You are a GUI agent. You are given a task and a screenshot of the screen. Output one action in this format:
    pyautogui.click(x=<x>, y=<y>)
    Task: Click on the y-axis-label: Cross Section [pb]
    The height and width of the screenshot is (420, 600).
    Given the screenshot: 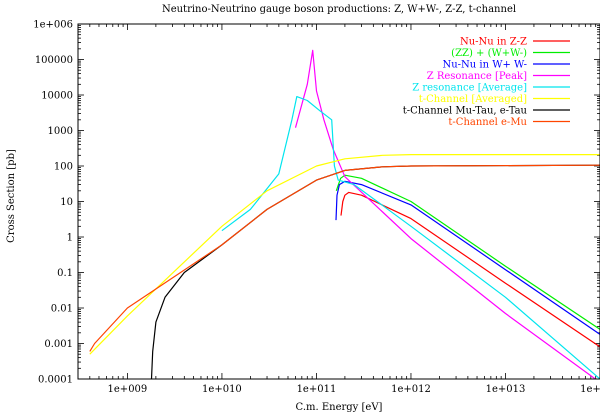 What is the action you would take?
    pyautogui.click(x=11, y=196)
    